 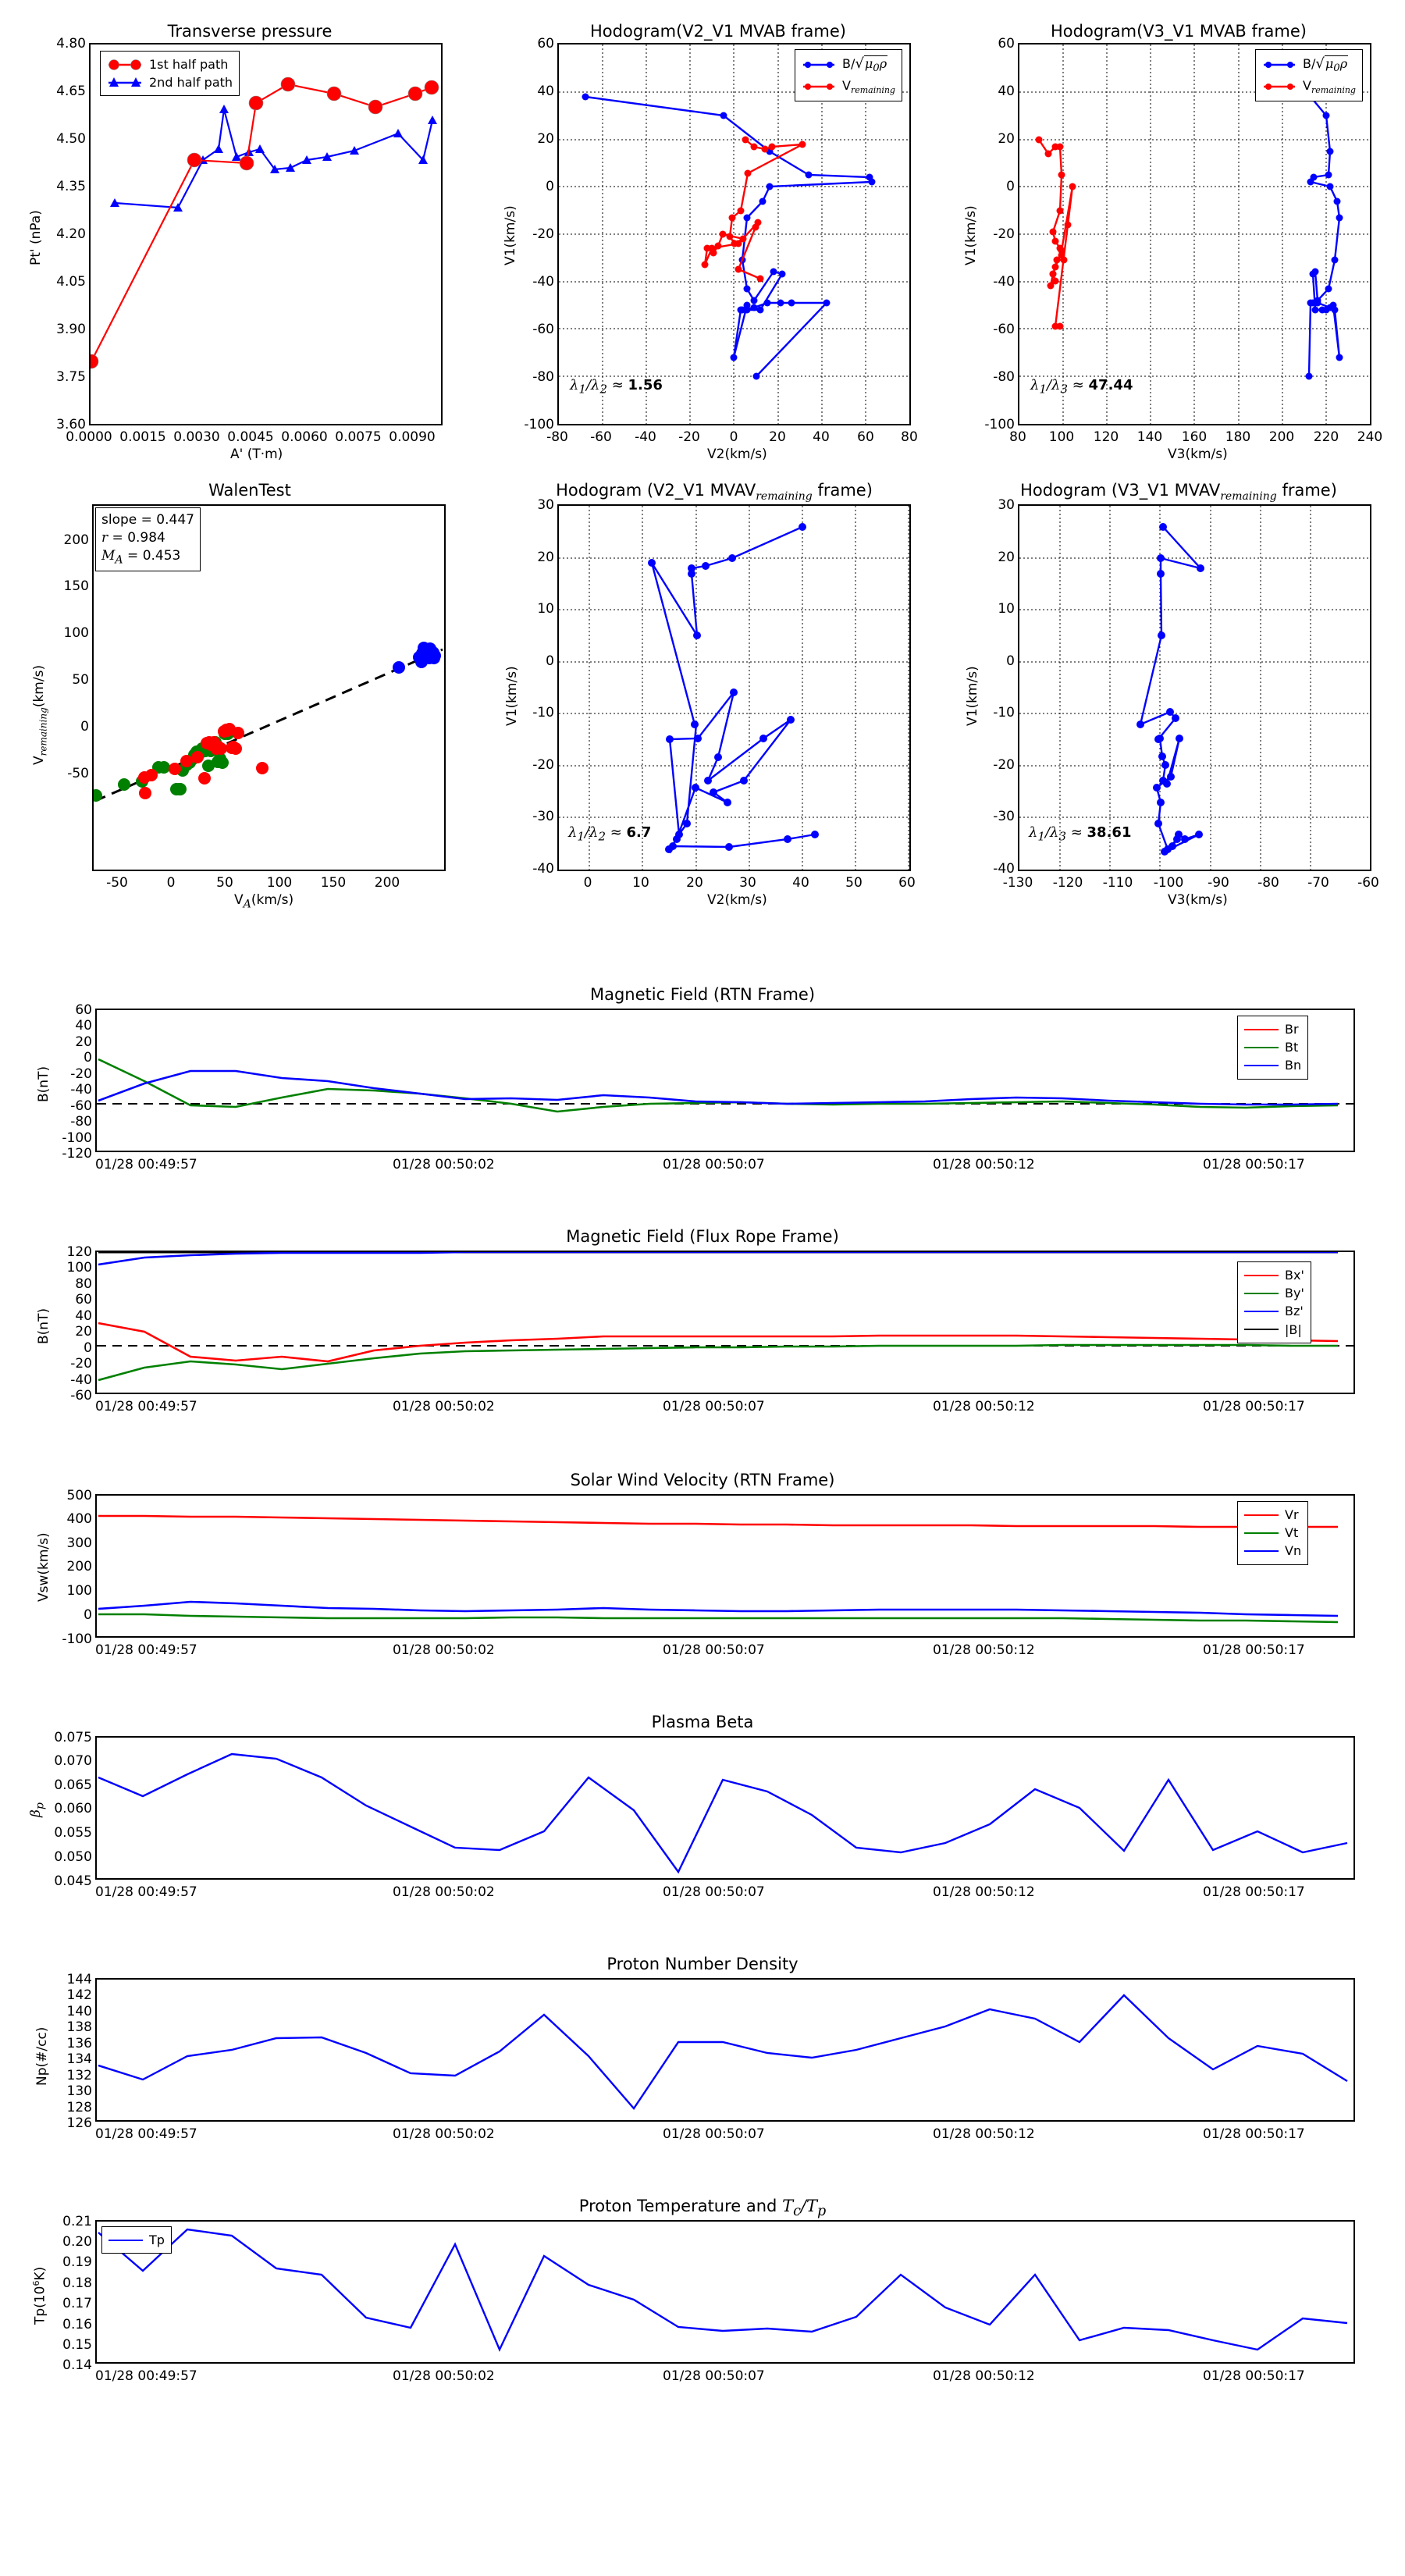 I want to click on panel-transverse-pressure: Transverse pressure, so click(x=234, y=231).